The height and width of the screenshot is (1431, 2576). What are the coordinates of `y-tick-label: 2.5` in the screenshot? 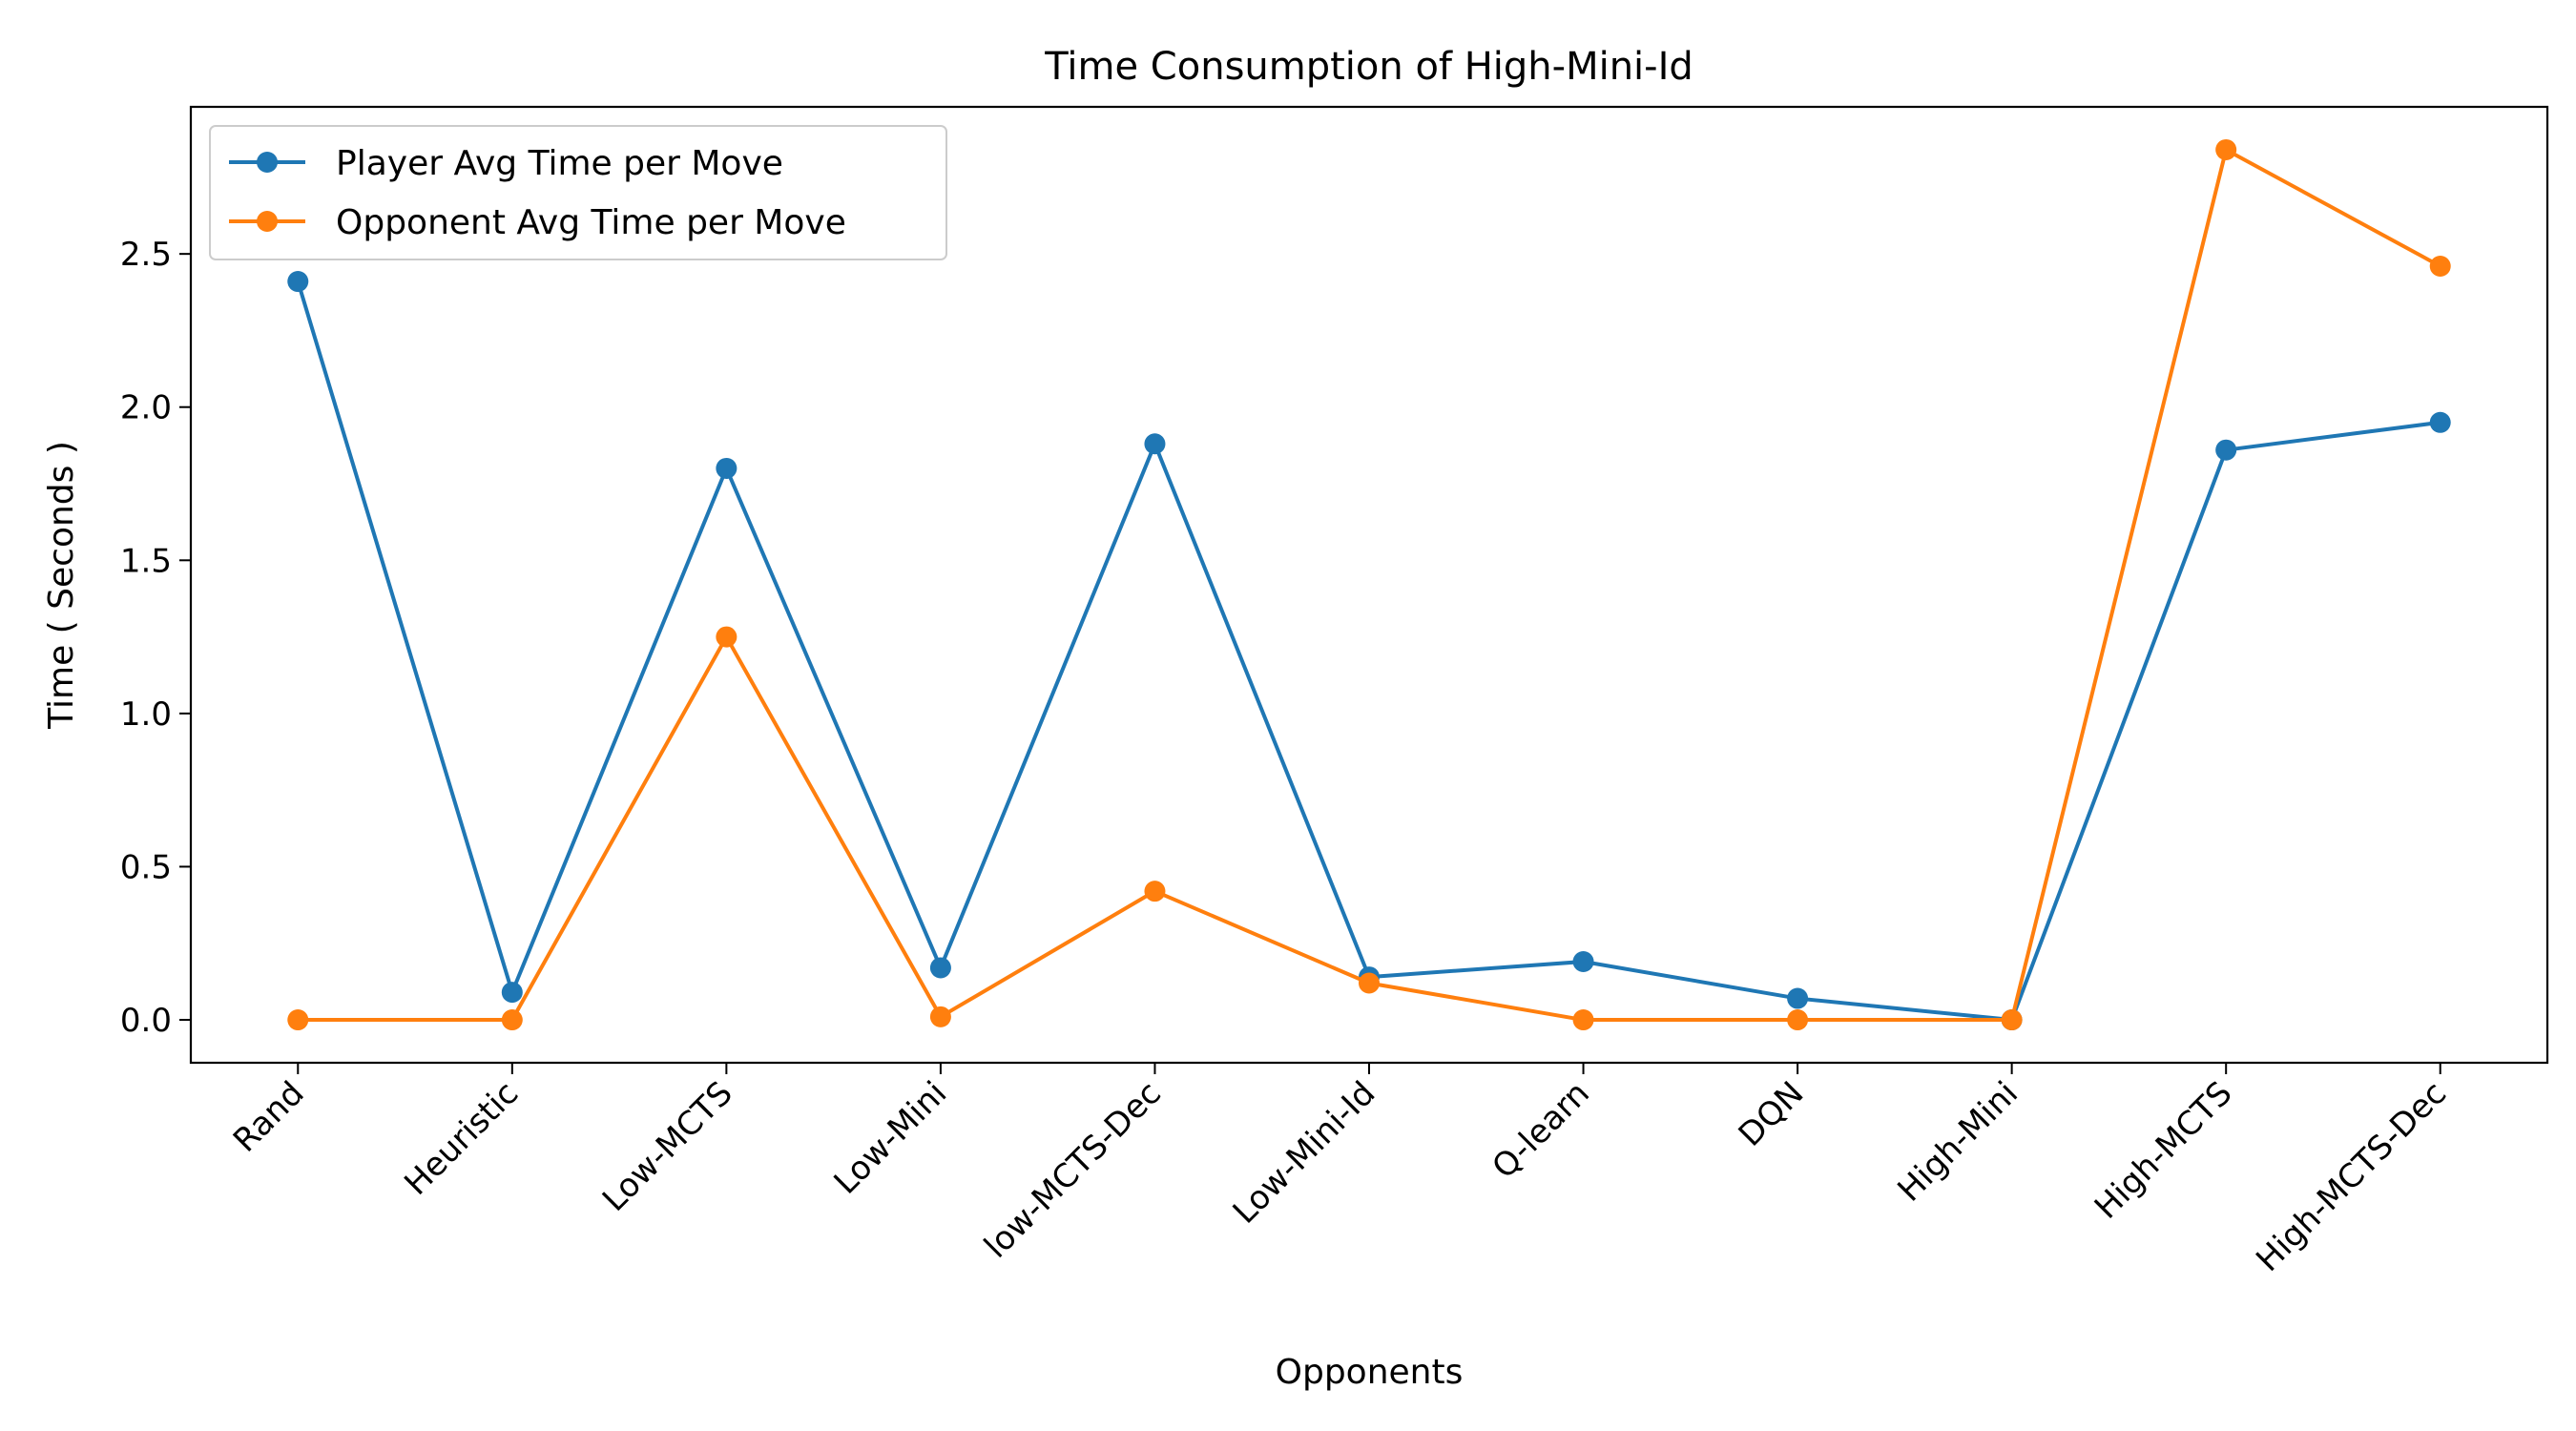 It's located at (146, 255).